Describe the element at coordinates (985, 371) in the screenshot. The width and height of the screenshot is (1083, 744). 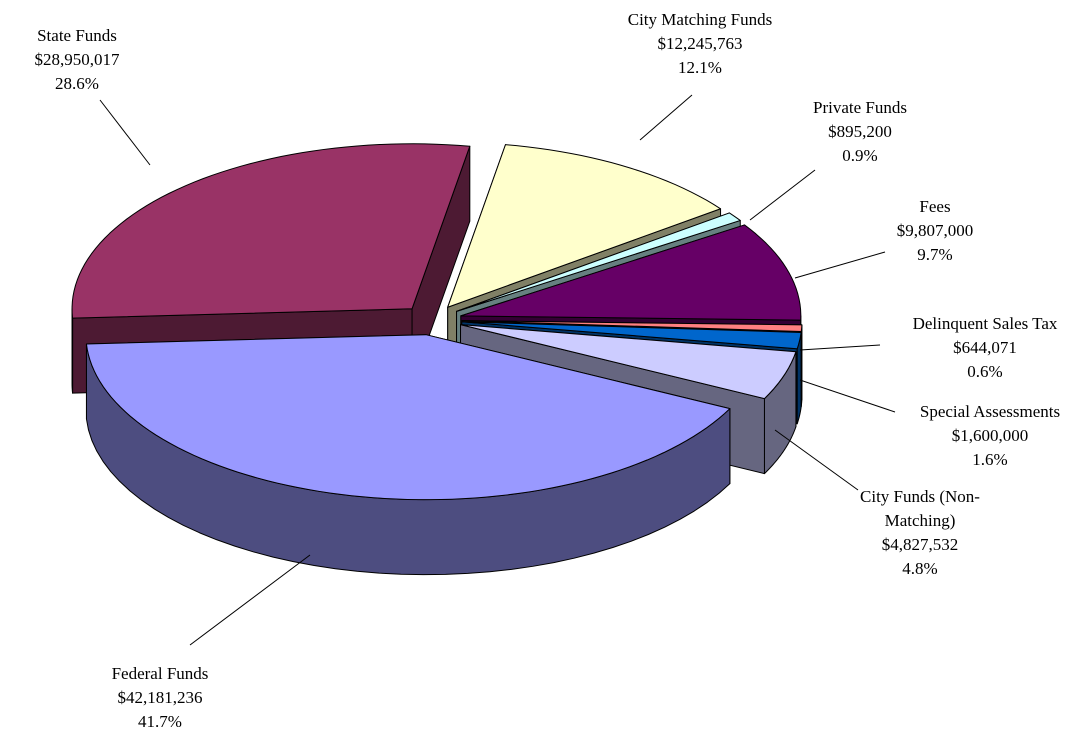
I see `percent-label: 0.6%` at that location.